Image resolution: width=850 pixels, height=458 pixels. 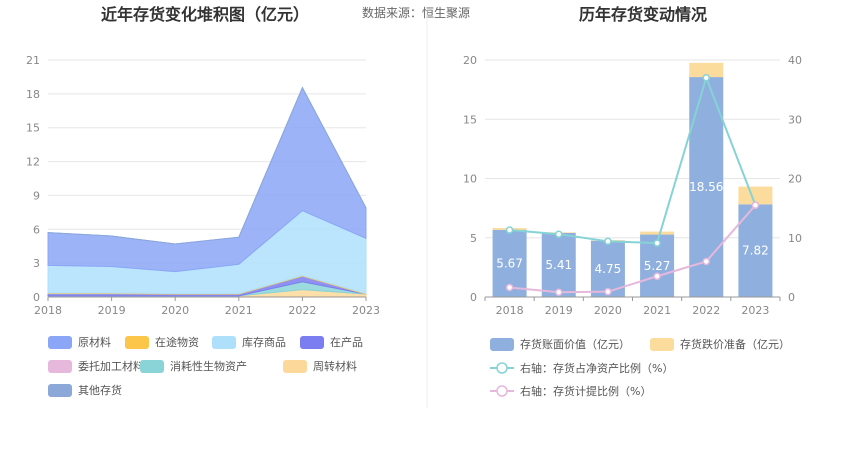 I want to click on left-y-tick-label: 21, so click(x=33, y=60).